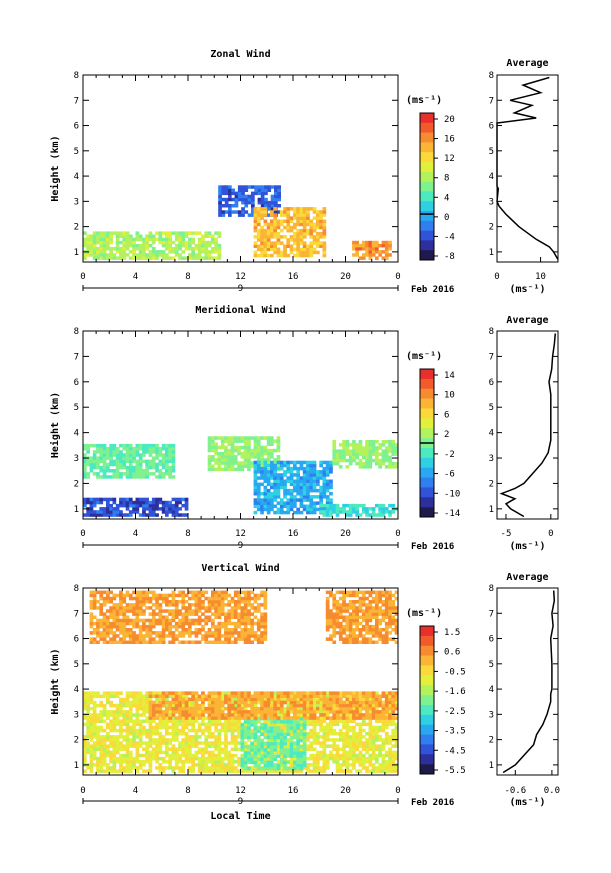  What do you see at coordinates (76, 434) in the screenshot?
I see `y-tick-label: 4` at bounding box center [76, 434].